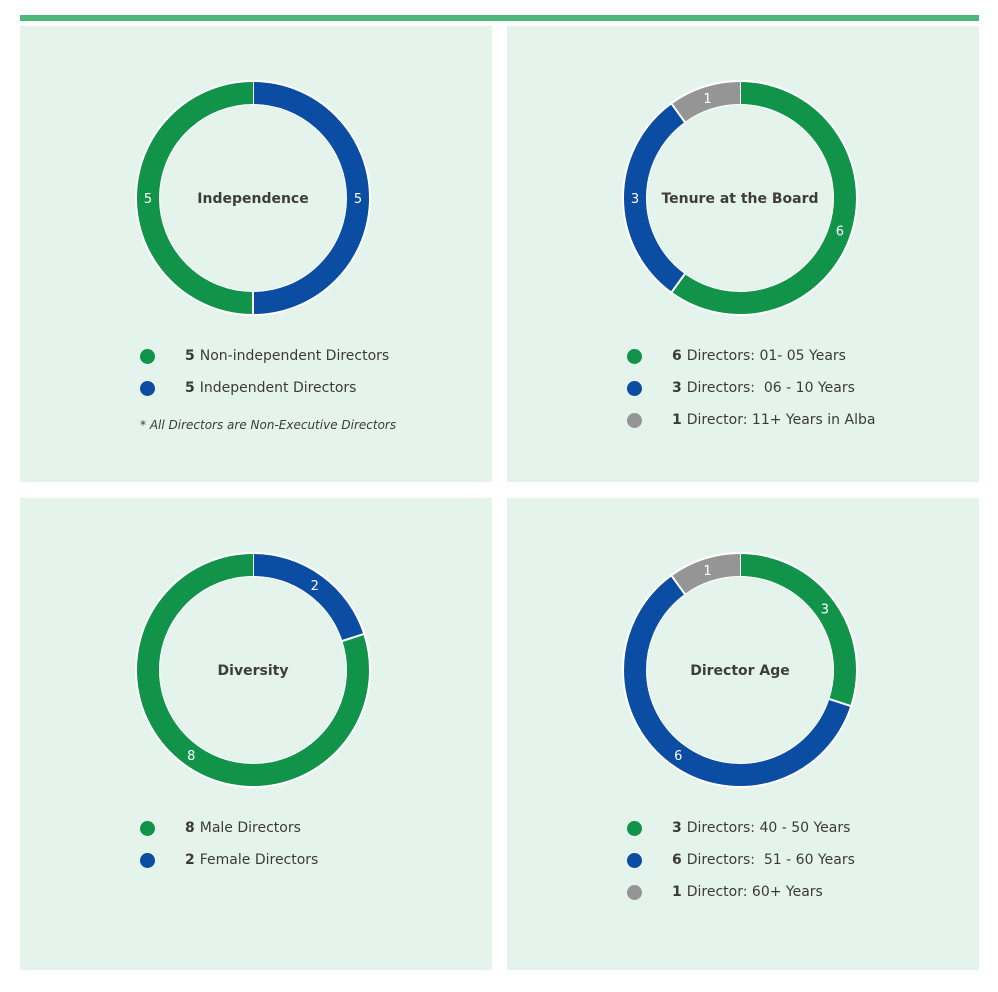 The image size is (998, 992). What do you see at coordinates (770, 388) in the screenshot?
I see `tenure-legend-label: Directors: 06 - 10 Years` at bounding box center [770, 388].